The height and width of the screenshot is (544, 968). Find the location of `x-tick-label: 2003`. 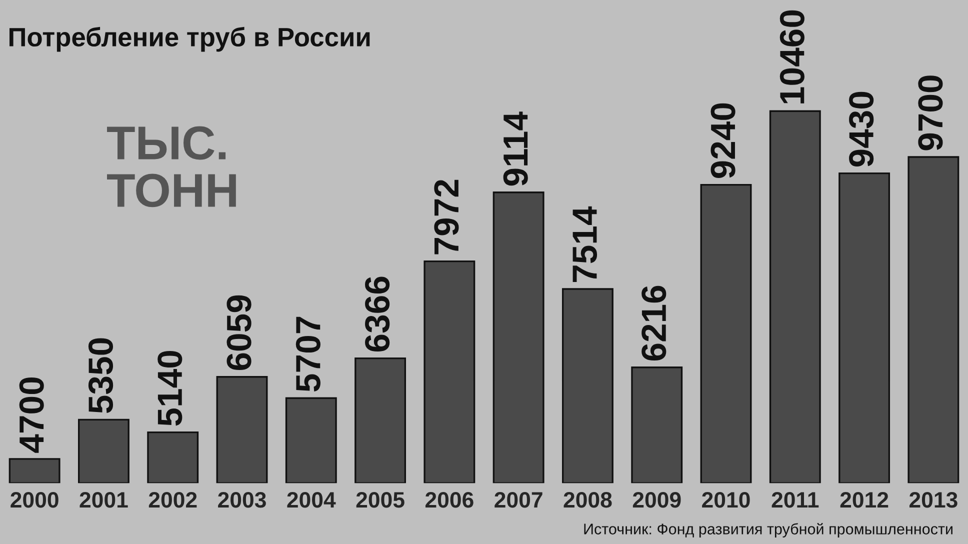

x-tick-label: 2003 is located at coordinates (242, 500).